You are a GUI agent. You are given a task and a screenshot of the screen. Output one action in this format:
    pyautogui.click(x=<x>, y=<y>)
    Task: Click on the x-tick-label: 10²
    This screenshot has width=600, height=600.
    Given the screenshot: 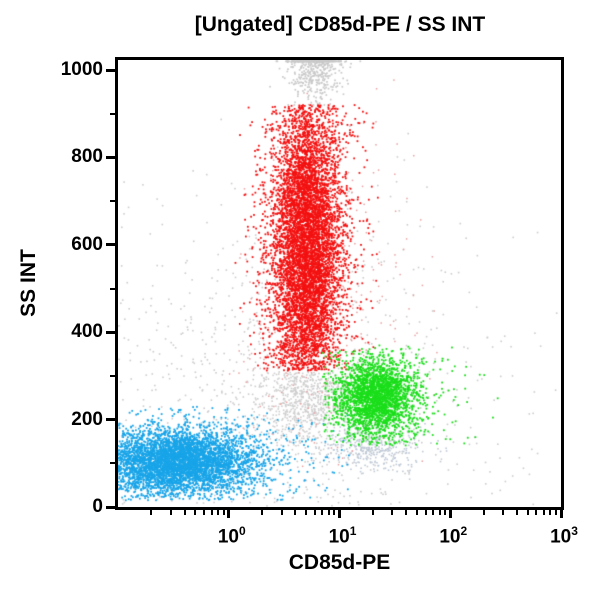 What is the action you would take?
    pyautogui.click(x=453, y=536)
    